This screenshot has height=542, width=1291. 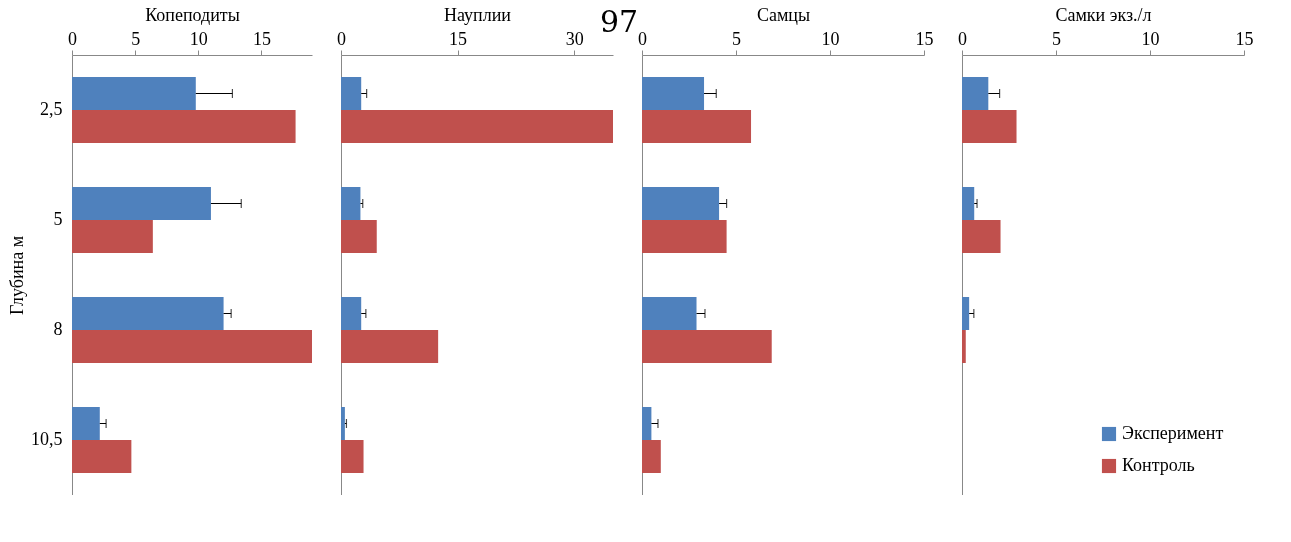 What do you see at coordinates (783, 14) in the screenshot?
I see `x-axis-title: Самцы` at bounding box center [783, 14].